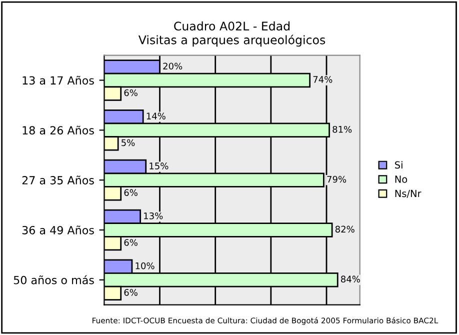 This screenshot has height=335, width=459. Describe the element at coordinates (153, 216) in the screenshot. I see `data-label: 13%` at that location.